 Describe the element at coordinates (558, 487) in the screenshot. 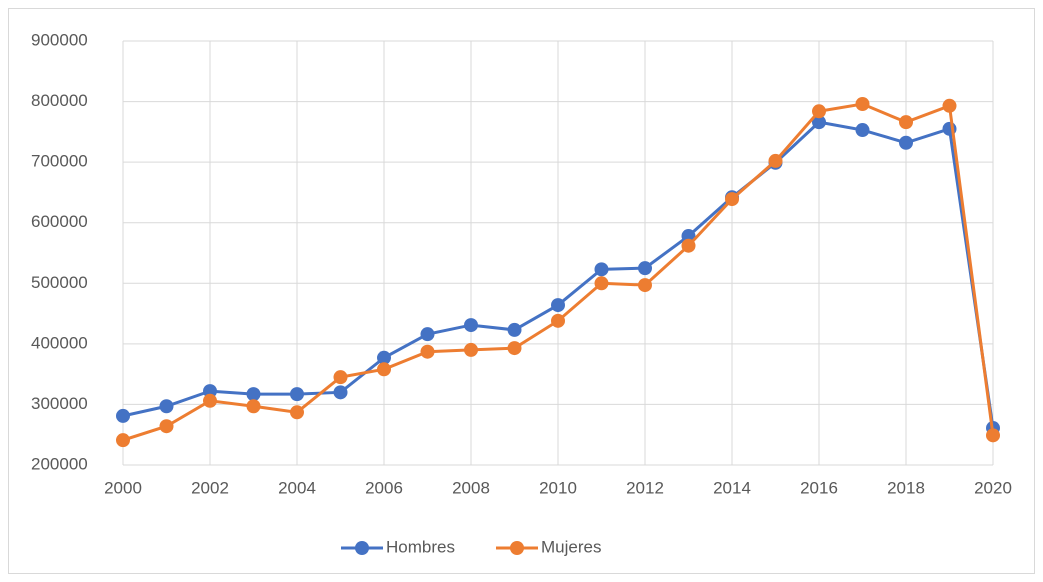

I see `x-tick-label: 2010` at that location.